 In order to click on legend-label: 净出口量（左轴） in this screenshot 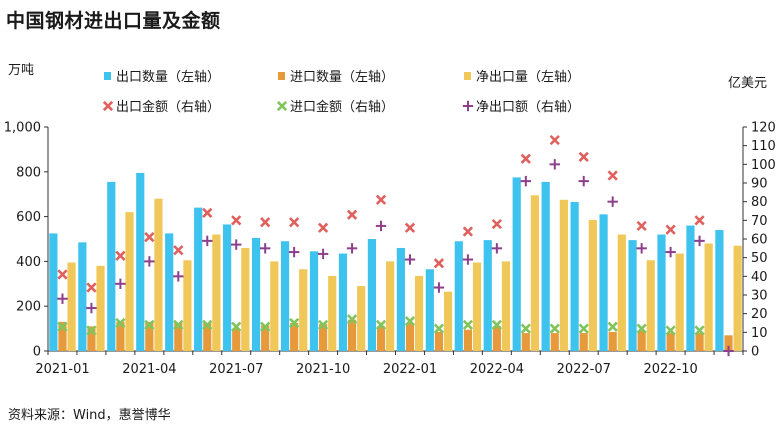, I will do `click(528, 77)`.